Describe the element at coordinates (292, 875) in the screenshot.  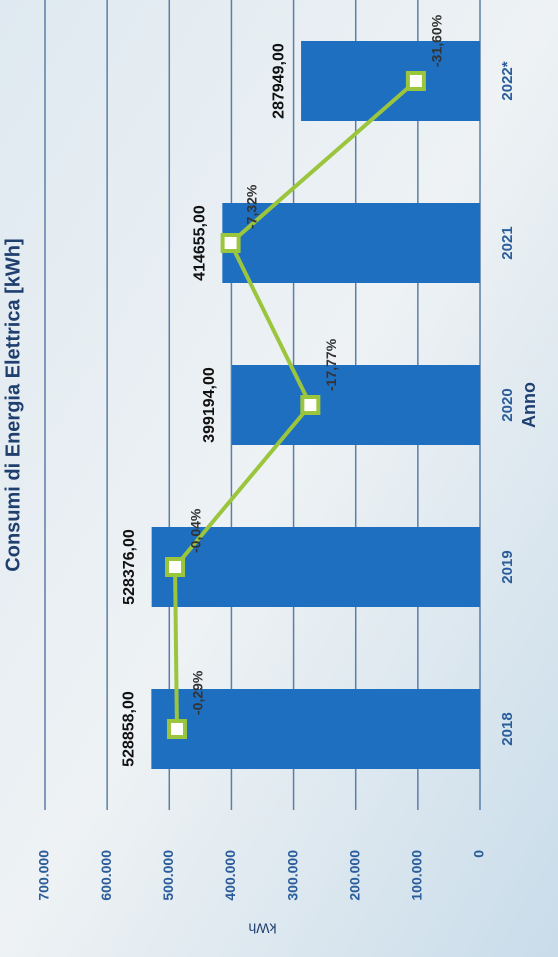
I see `y-tick-label: 300.000` at that location.